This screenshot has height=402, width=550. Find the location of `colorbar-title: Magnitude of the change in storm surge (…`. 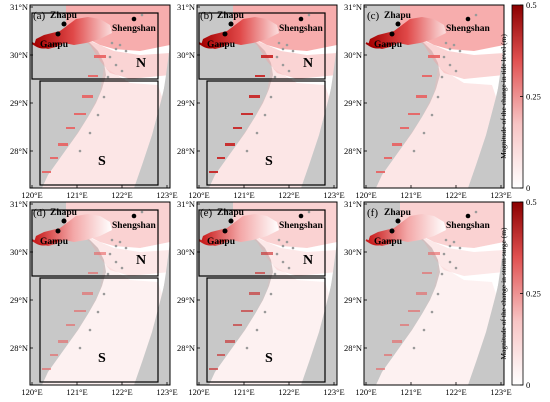

colorbar-title: Magnitude of the change in storm surge (… is located at coordinates (503, 293).